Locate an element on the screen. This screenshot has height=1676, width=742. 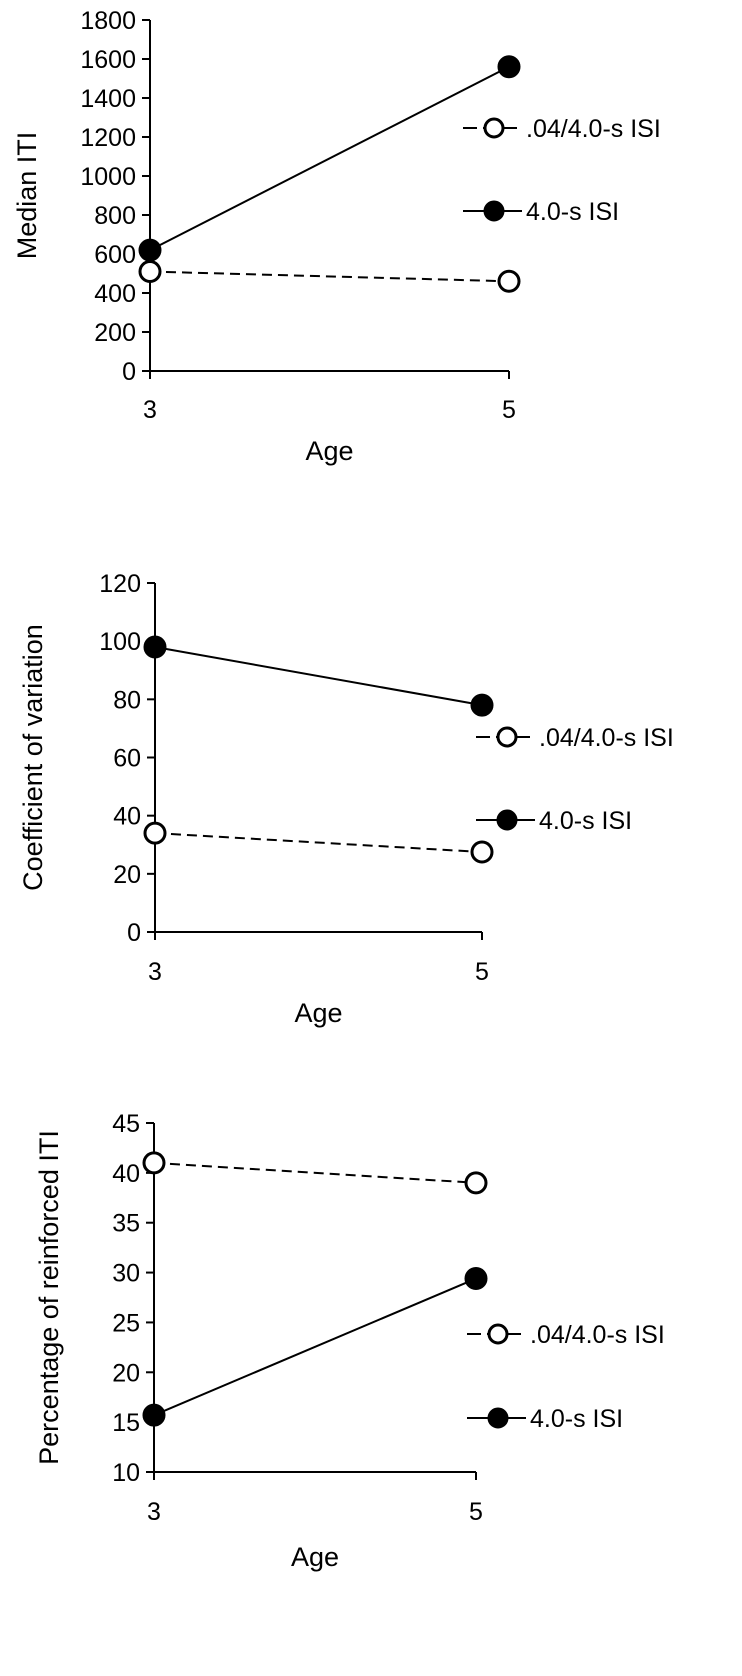
y-tick-label: 1200 is located at coordinates (108, 138).